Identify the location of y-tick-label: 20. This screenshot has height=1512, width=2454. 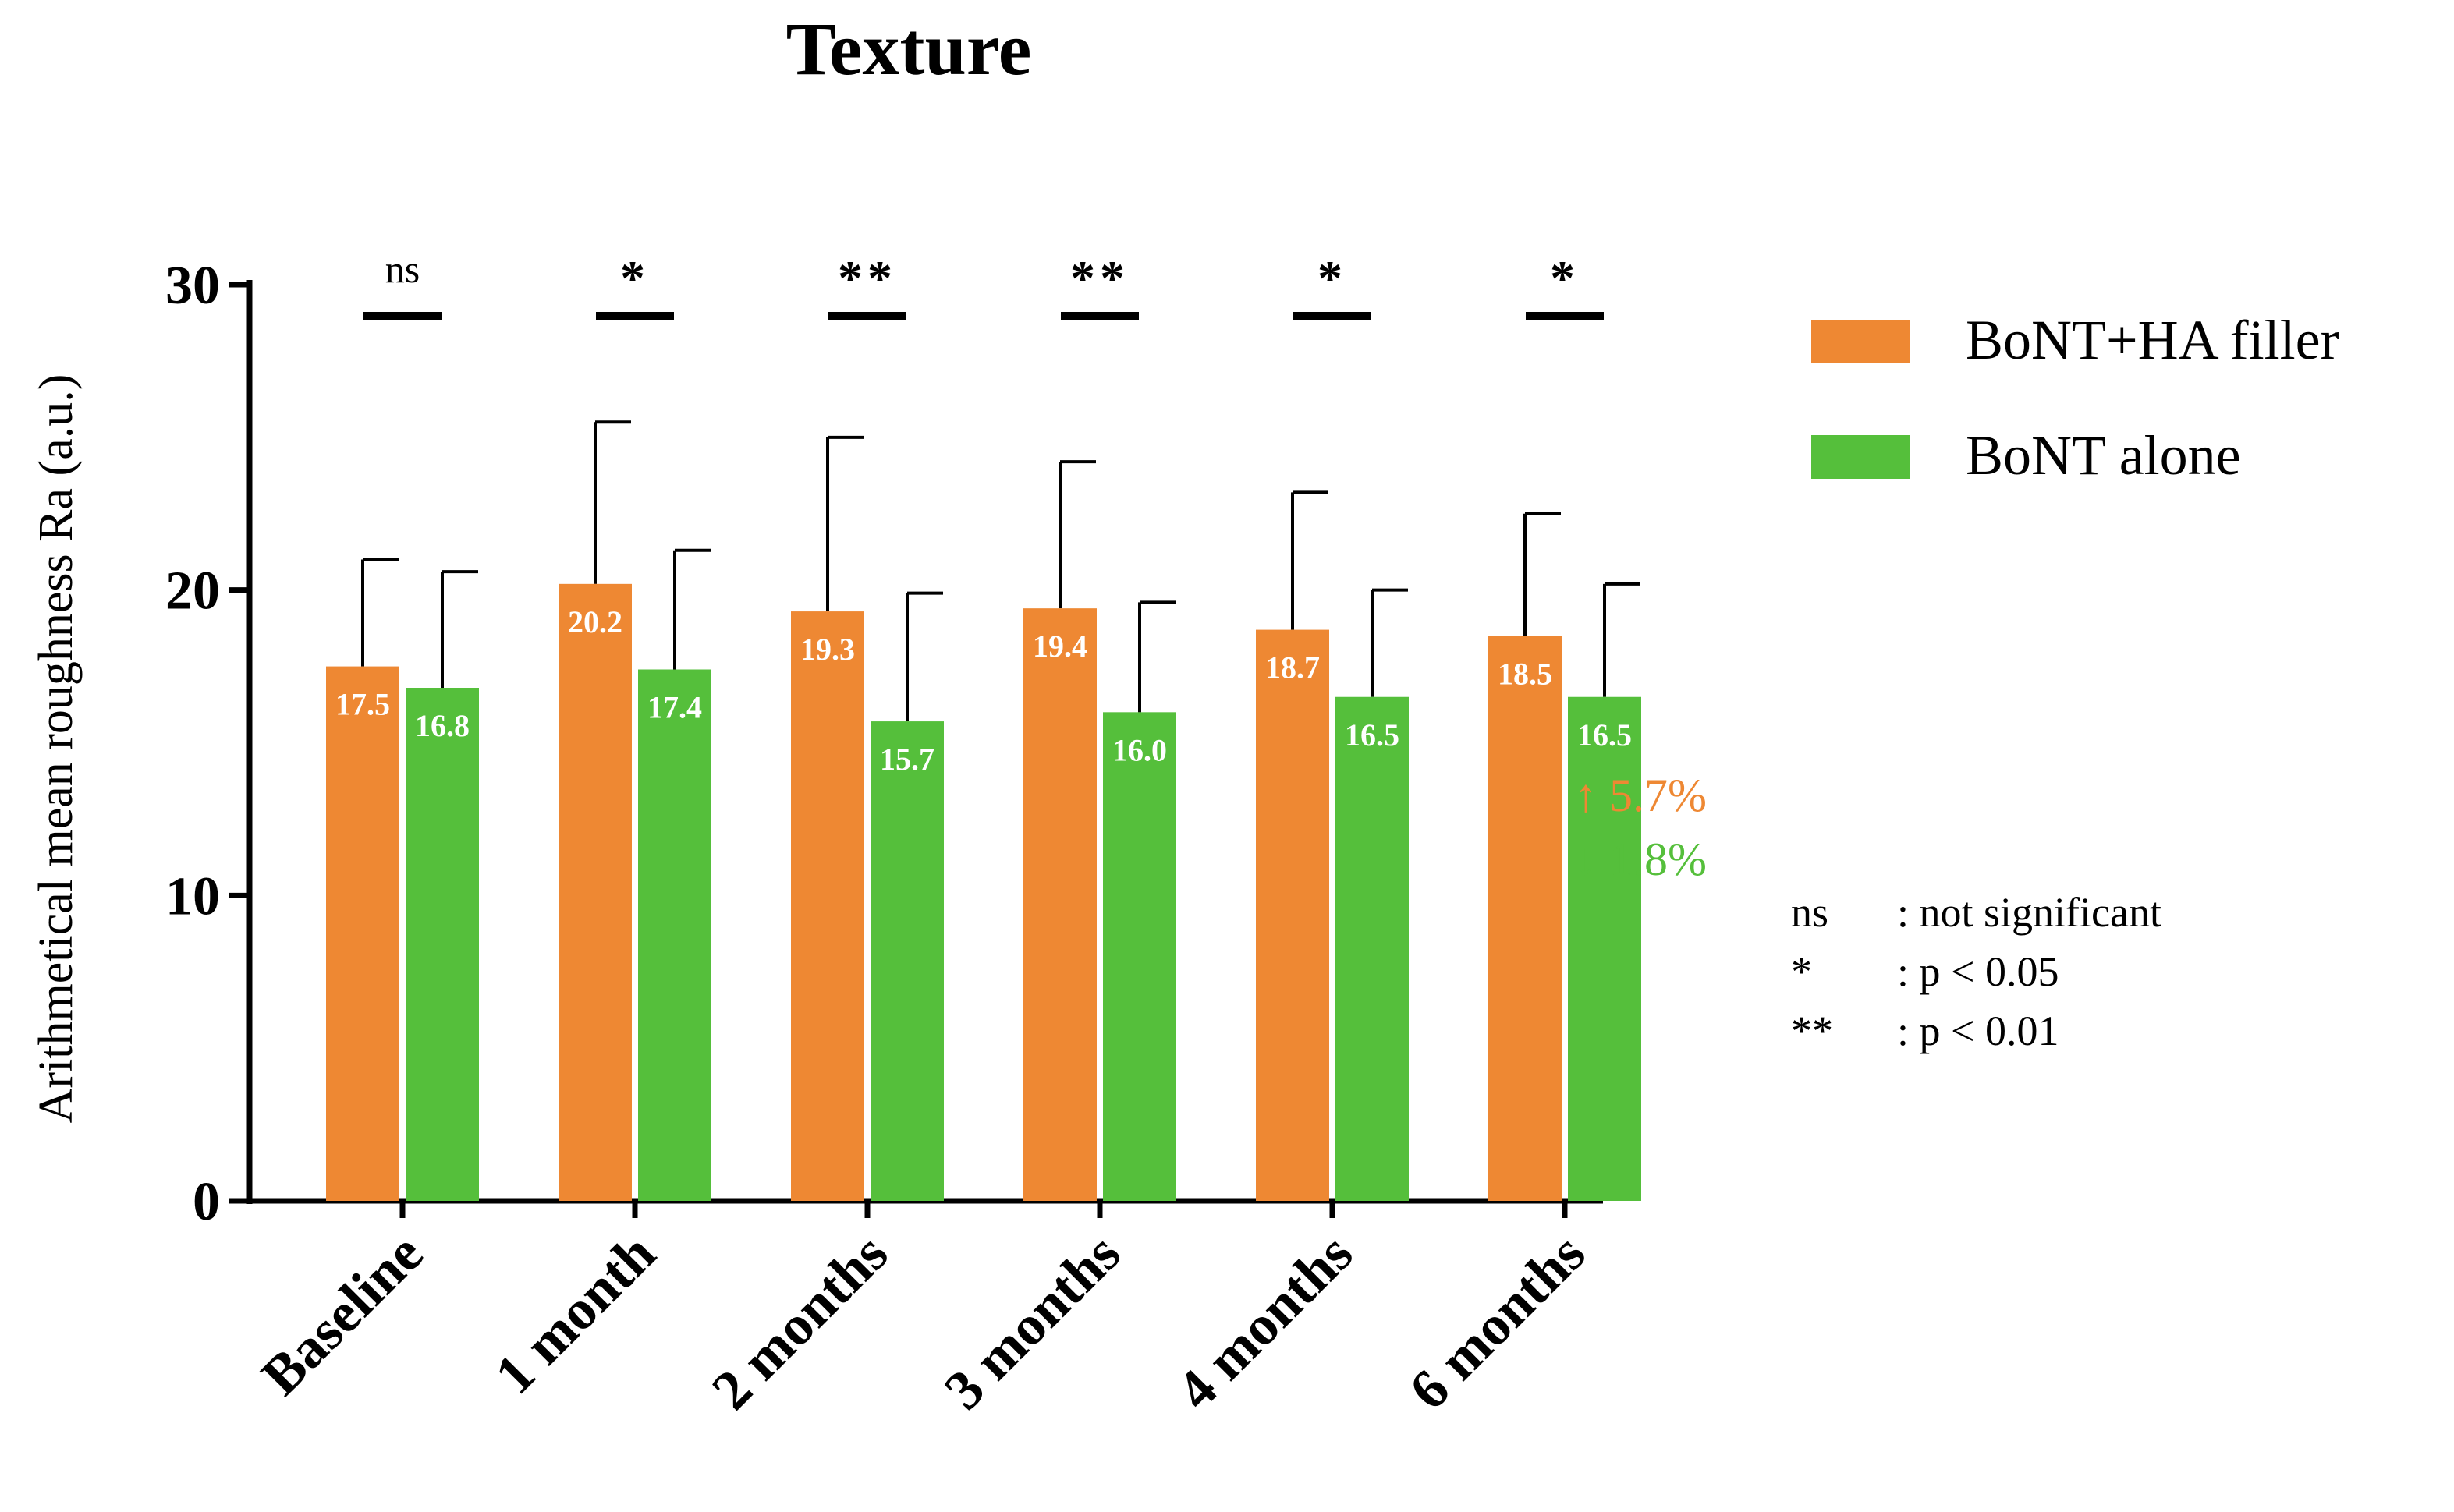
(193, 591).